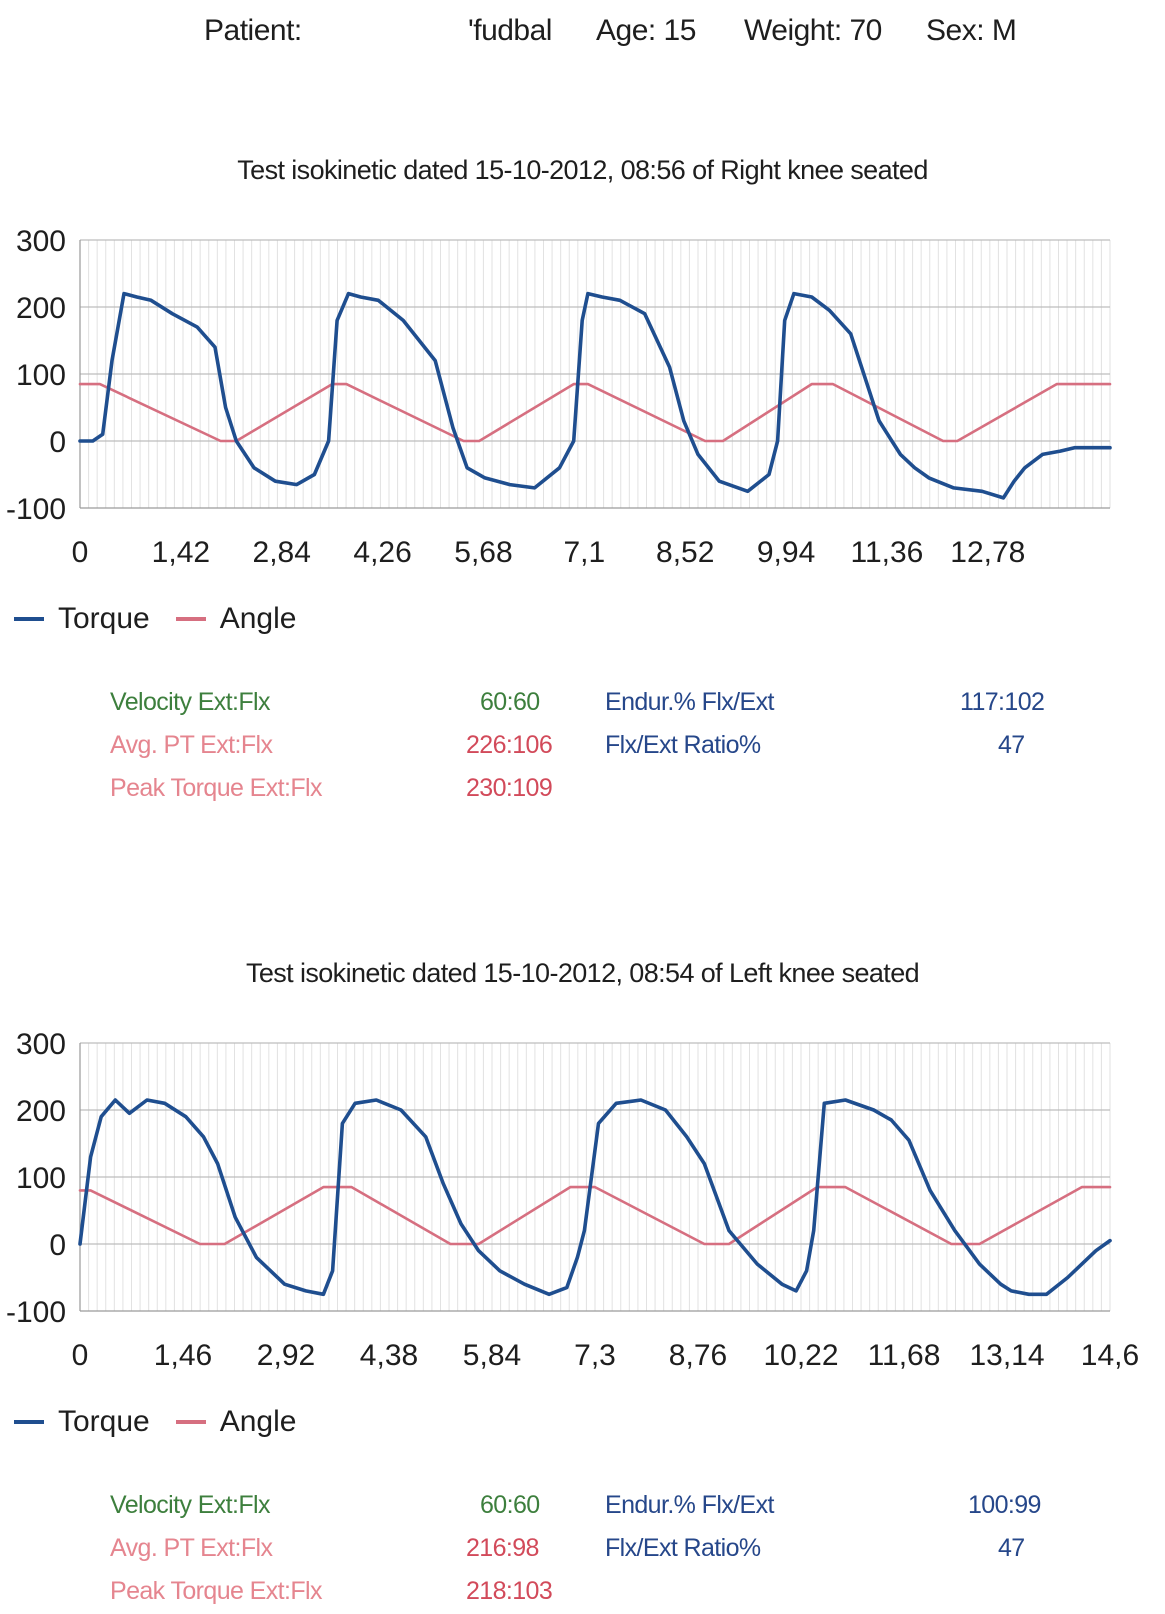 This screenshot has height=1614, width=1165. Describe the element at coordinates (168, 1422) in the screenshot. I see `legend-left-knee: Torque Angle` at that location.